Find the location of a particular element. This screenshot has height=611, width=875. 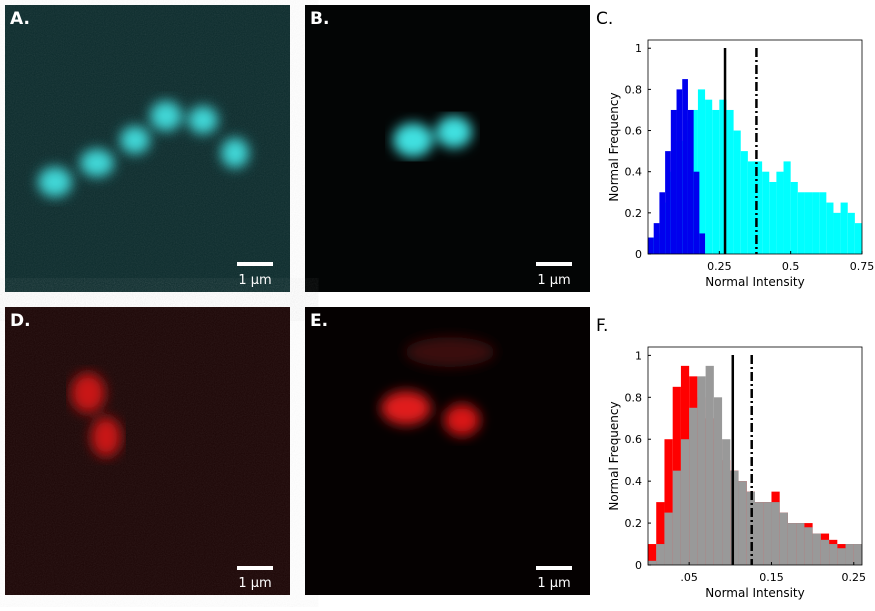

x-axis-label: Normal Intensity is located at coordinates (754, 282).